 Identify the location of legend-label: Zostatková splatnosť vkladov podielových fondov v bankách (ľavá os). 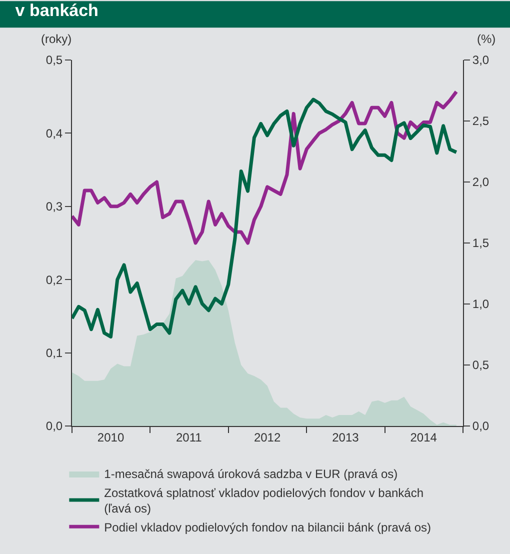
(264, 501).